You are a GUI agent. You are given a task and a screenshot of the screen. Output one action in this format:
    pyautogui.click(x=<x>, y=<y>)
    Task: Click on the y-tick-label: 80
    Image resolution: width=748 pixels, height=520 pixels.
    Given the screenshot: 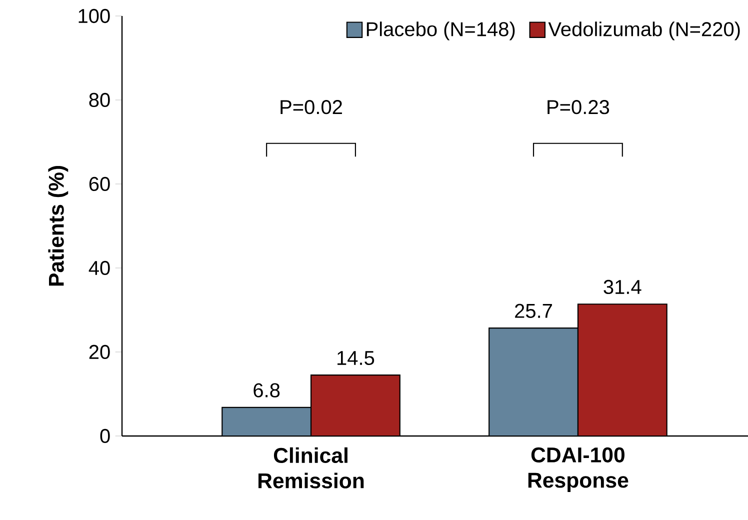 What is the action you would take?
    pyautogui.click(x=99, y=100)
    